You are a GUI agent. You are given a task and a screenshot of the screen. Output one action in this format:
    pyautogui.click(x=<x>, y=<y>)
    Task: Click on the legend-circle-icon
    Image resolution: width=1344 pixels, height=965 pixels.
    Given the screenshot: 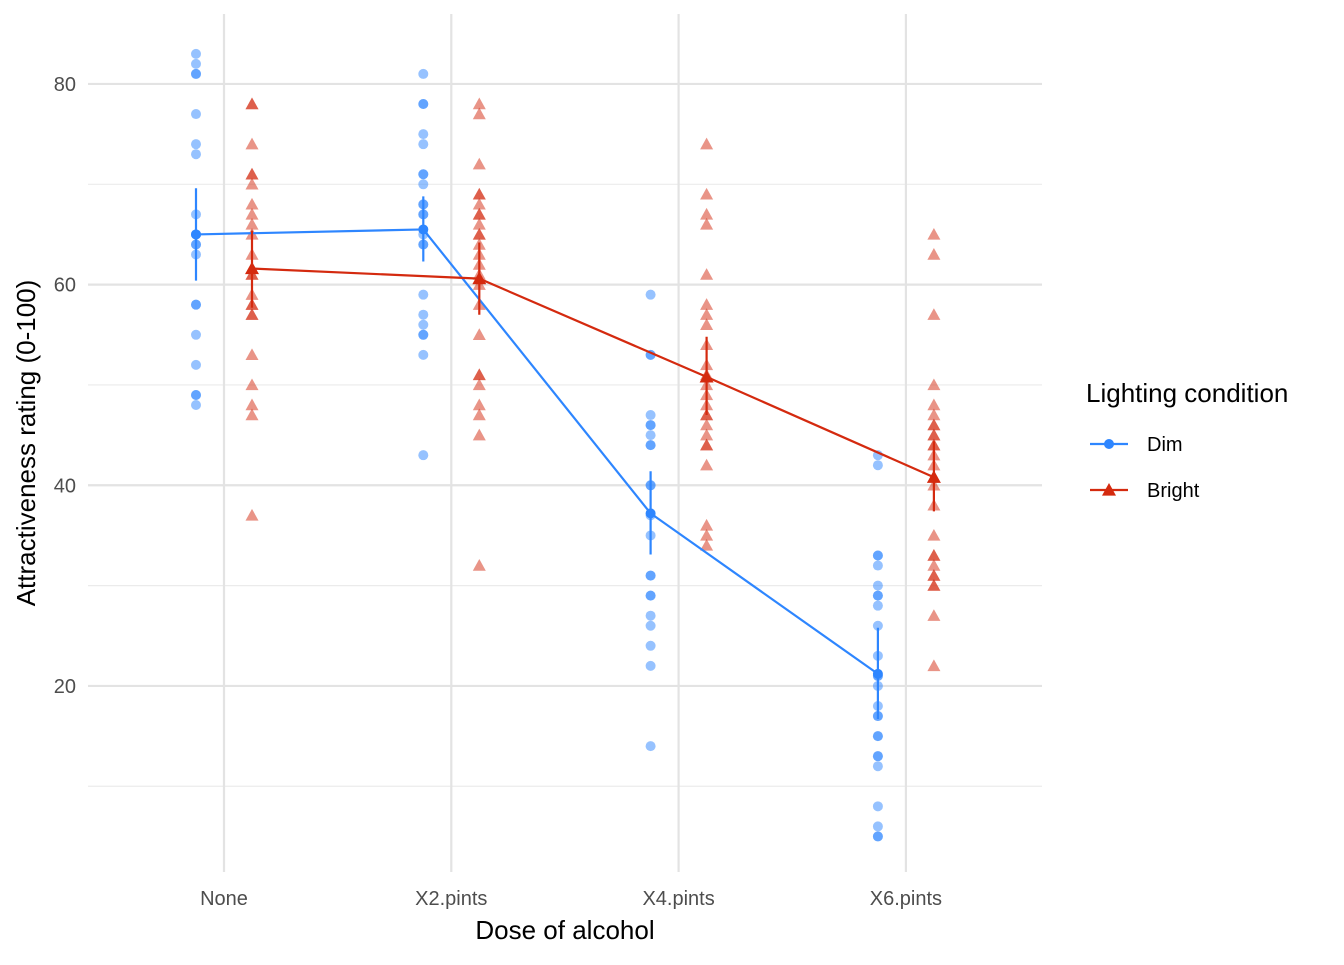 What is the action you would take?
    pyautogui.click(x=1109, y=444)
    